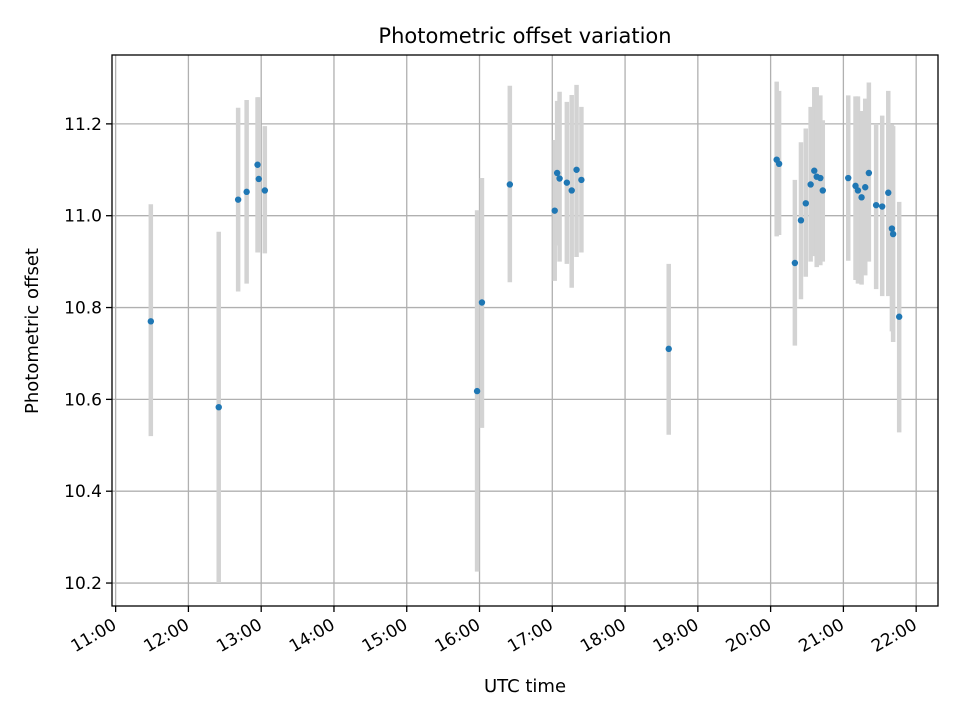  I want to click on y-tick-label: 10.4, so click(83, 492).